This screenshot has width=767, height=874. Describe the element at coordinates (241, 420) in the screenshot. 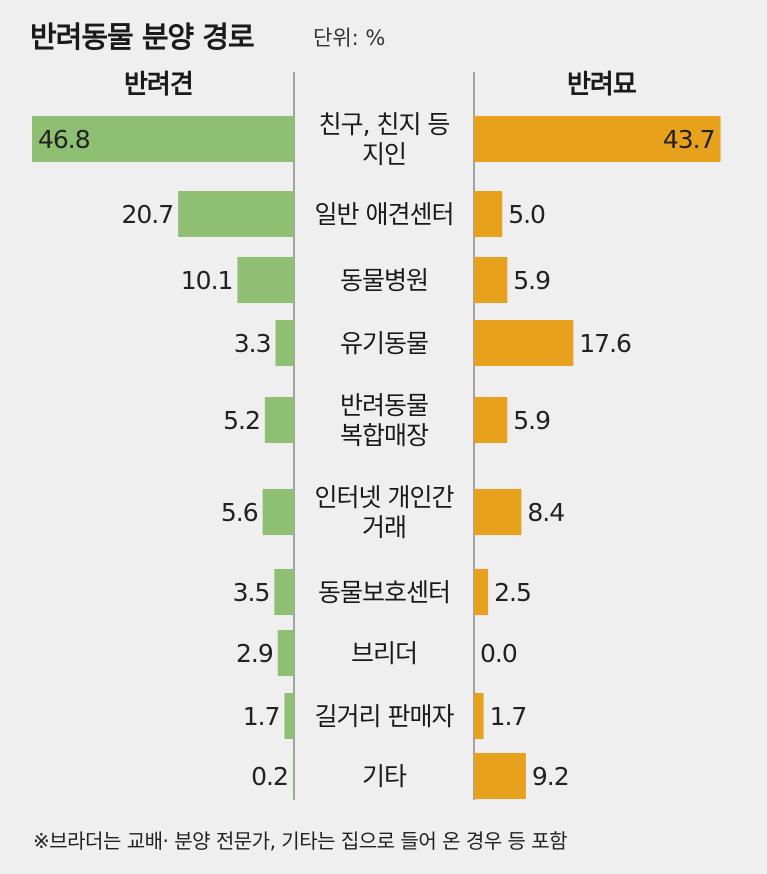

I see `bar-label-dog: 5.2` at that location.